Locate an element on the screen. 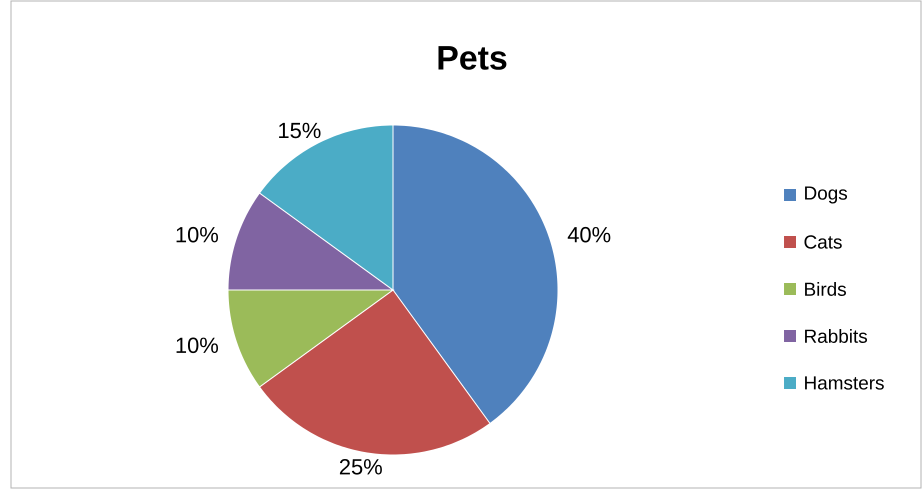  legend-label: Birds is located at coordinates (825, 289).